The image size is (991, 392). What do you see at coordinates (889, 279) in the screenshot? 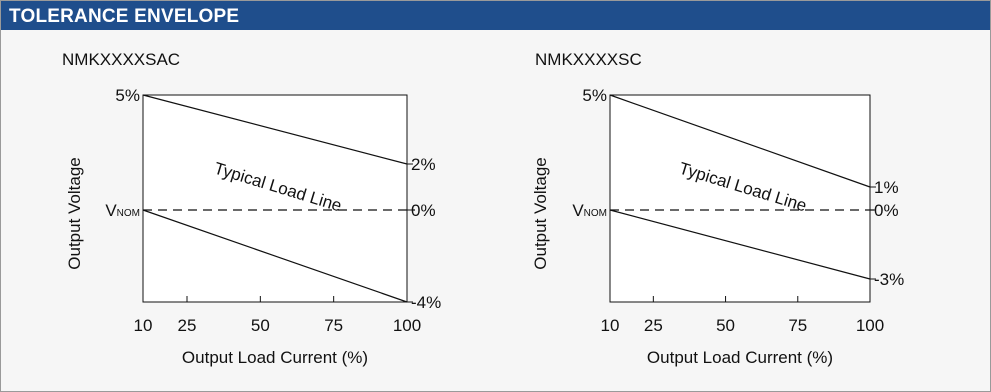
I see `right-axis-label: -3%` at bounding box center [889, 279].